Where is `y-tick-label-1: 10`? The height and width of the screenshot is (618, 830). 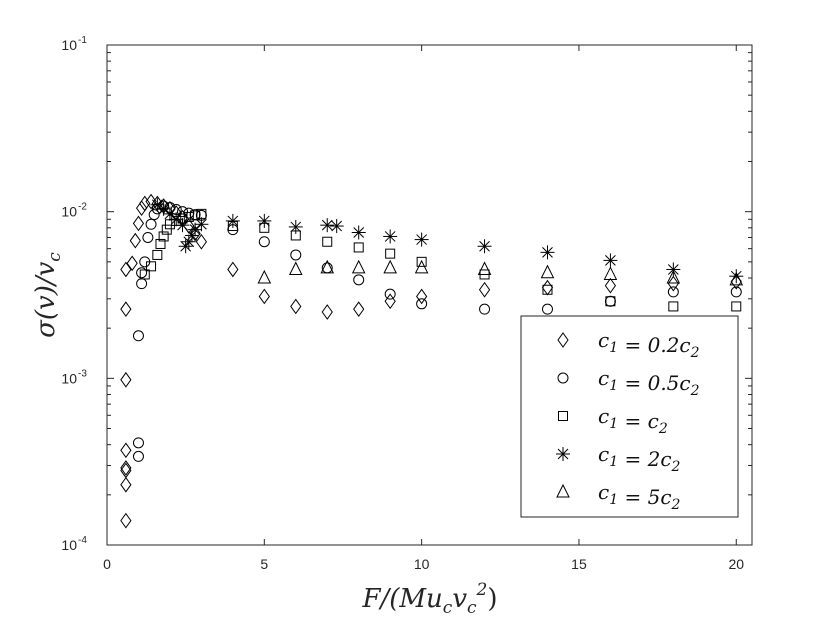 y-tick-label-1: 10 is located at coordinates (69, 378).